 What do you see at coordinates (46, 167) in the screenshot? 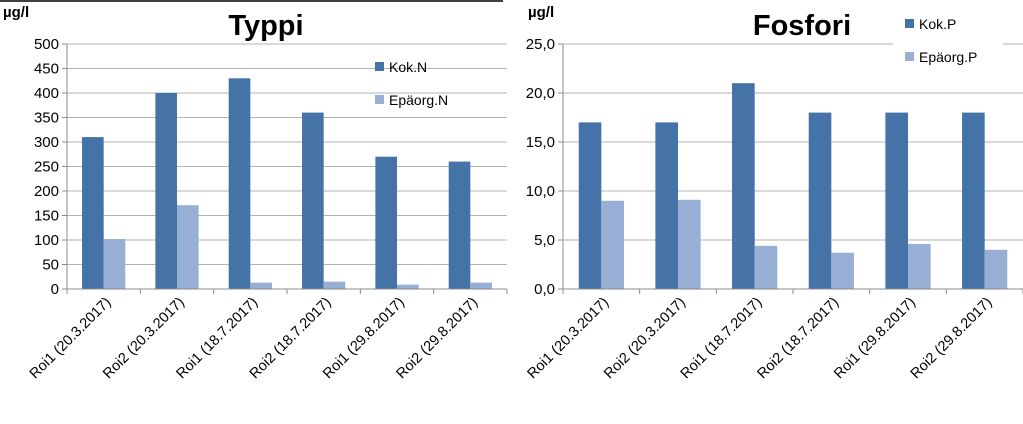
I see `y-tick-label: 250` at bounding box center [46, 167].